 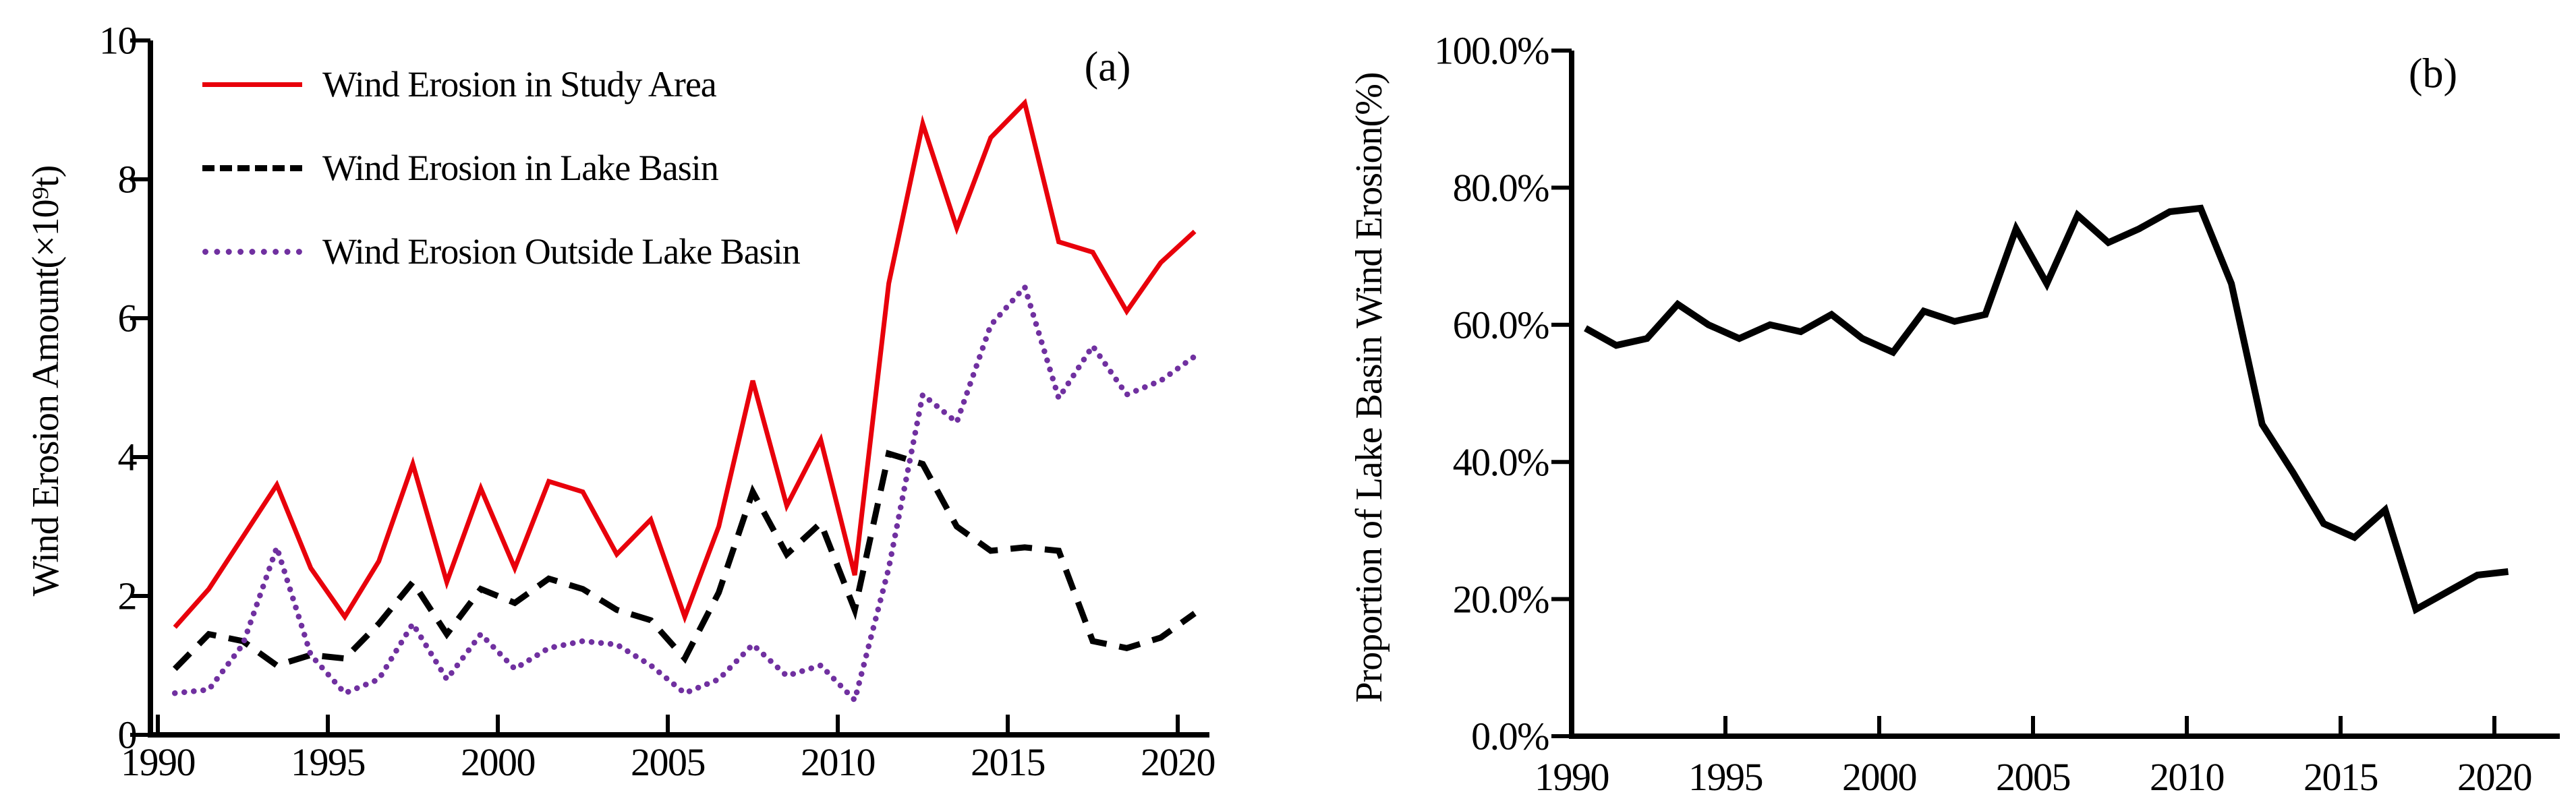 What do you see at coordinates (498, 762) in the screenshot?
I see `panel-a-x-tick-label: 2000` at bounding box center [498, 762].